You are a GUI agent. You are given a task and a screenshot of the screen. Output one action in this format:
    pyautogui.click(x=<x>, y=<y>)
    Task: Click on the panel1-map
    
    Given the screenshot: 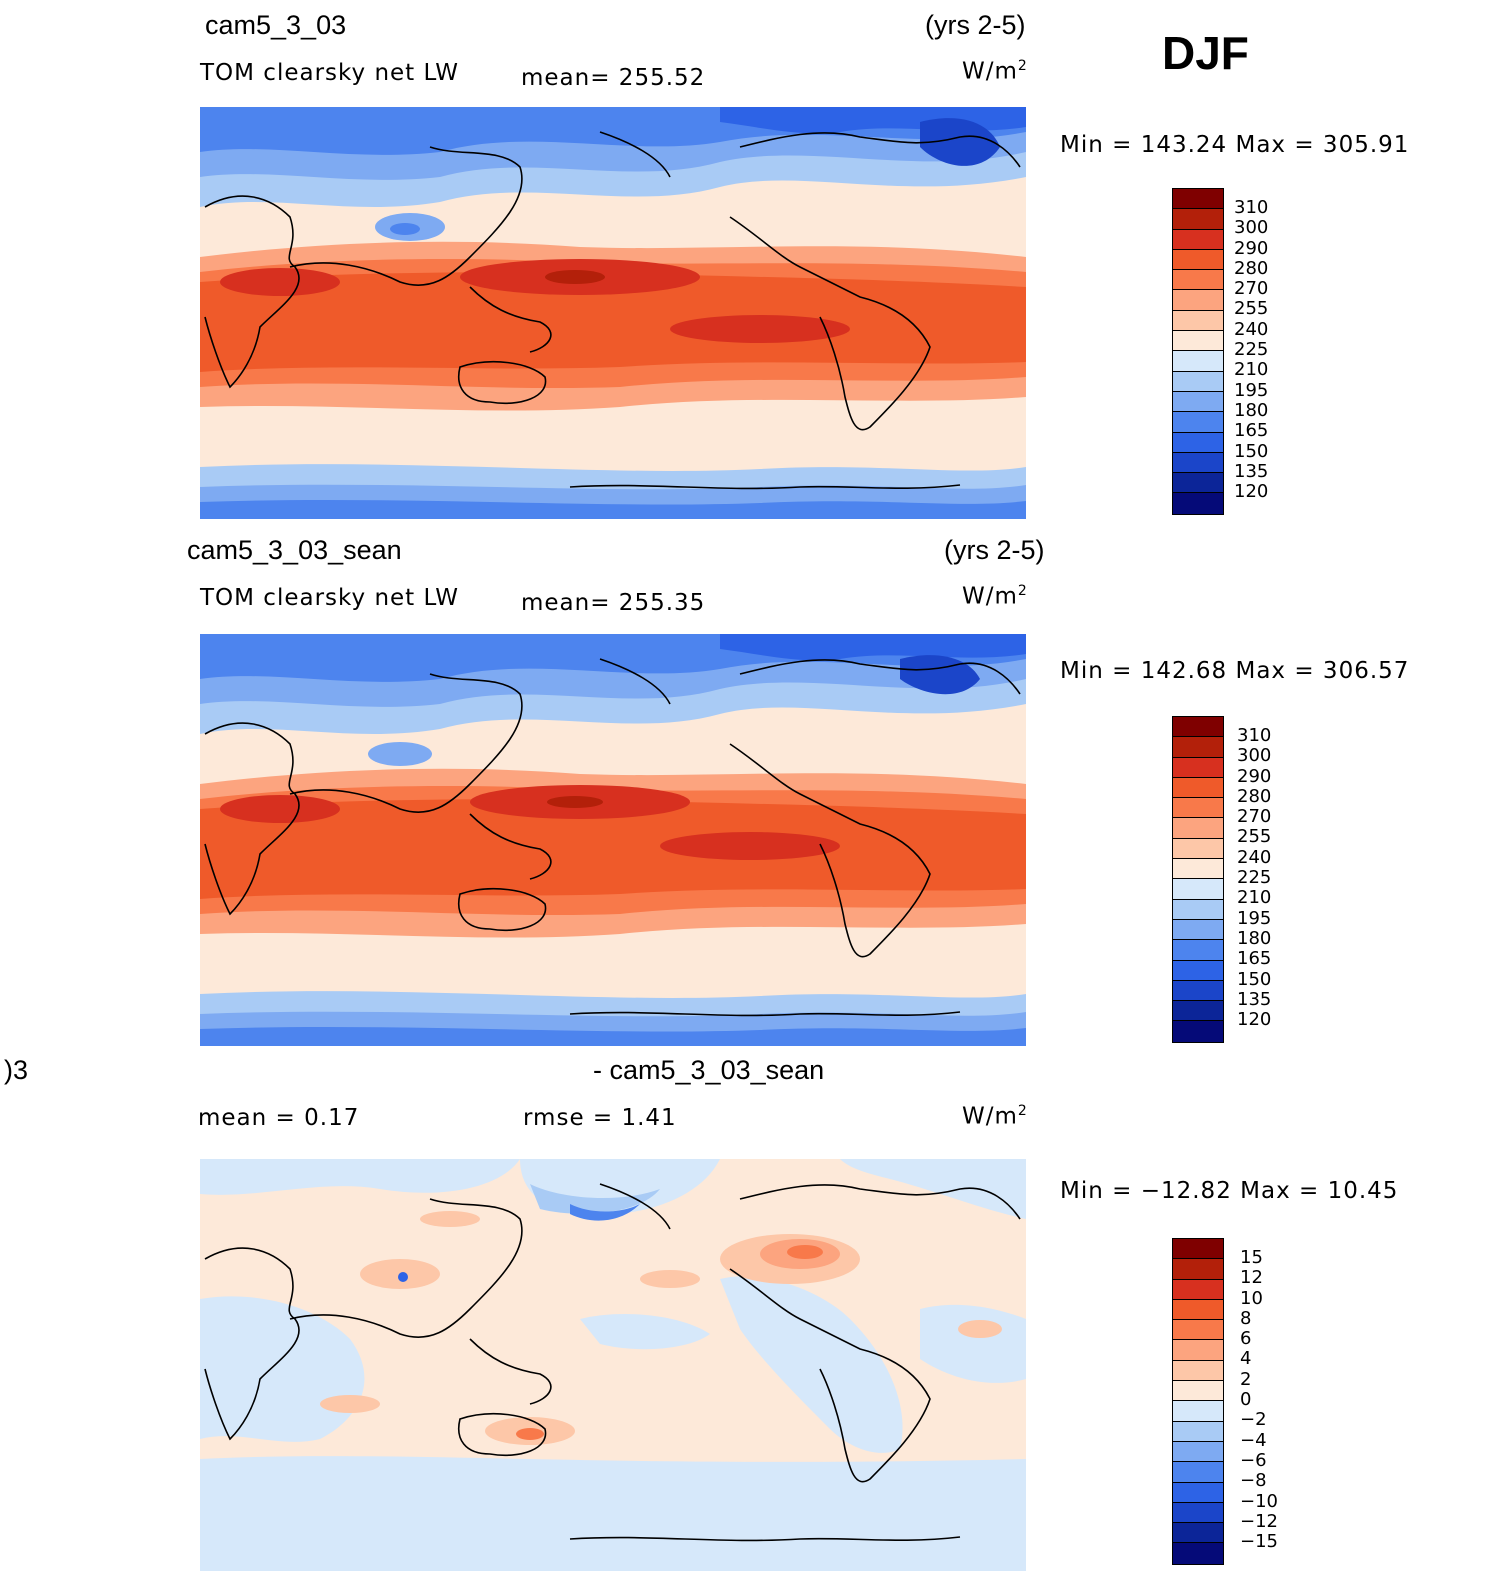 What is the action you would take?
    pyautogui.click(x=613, y=313)
    